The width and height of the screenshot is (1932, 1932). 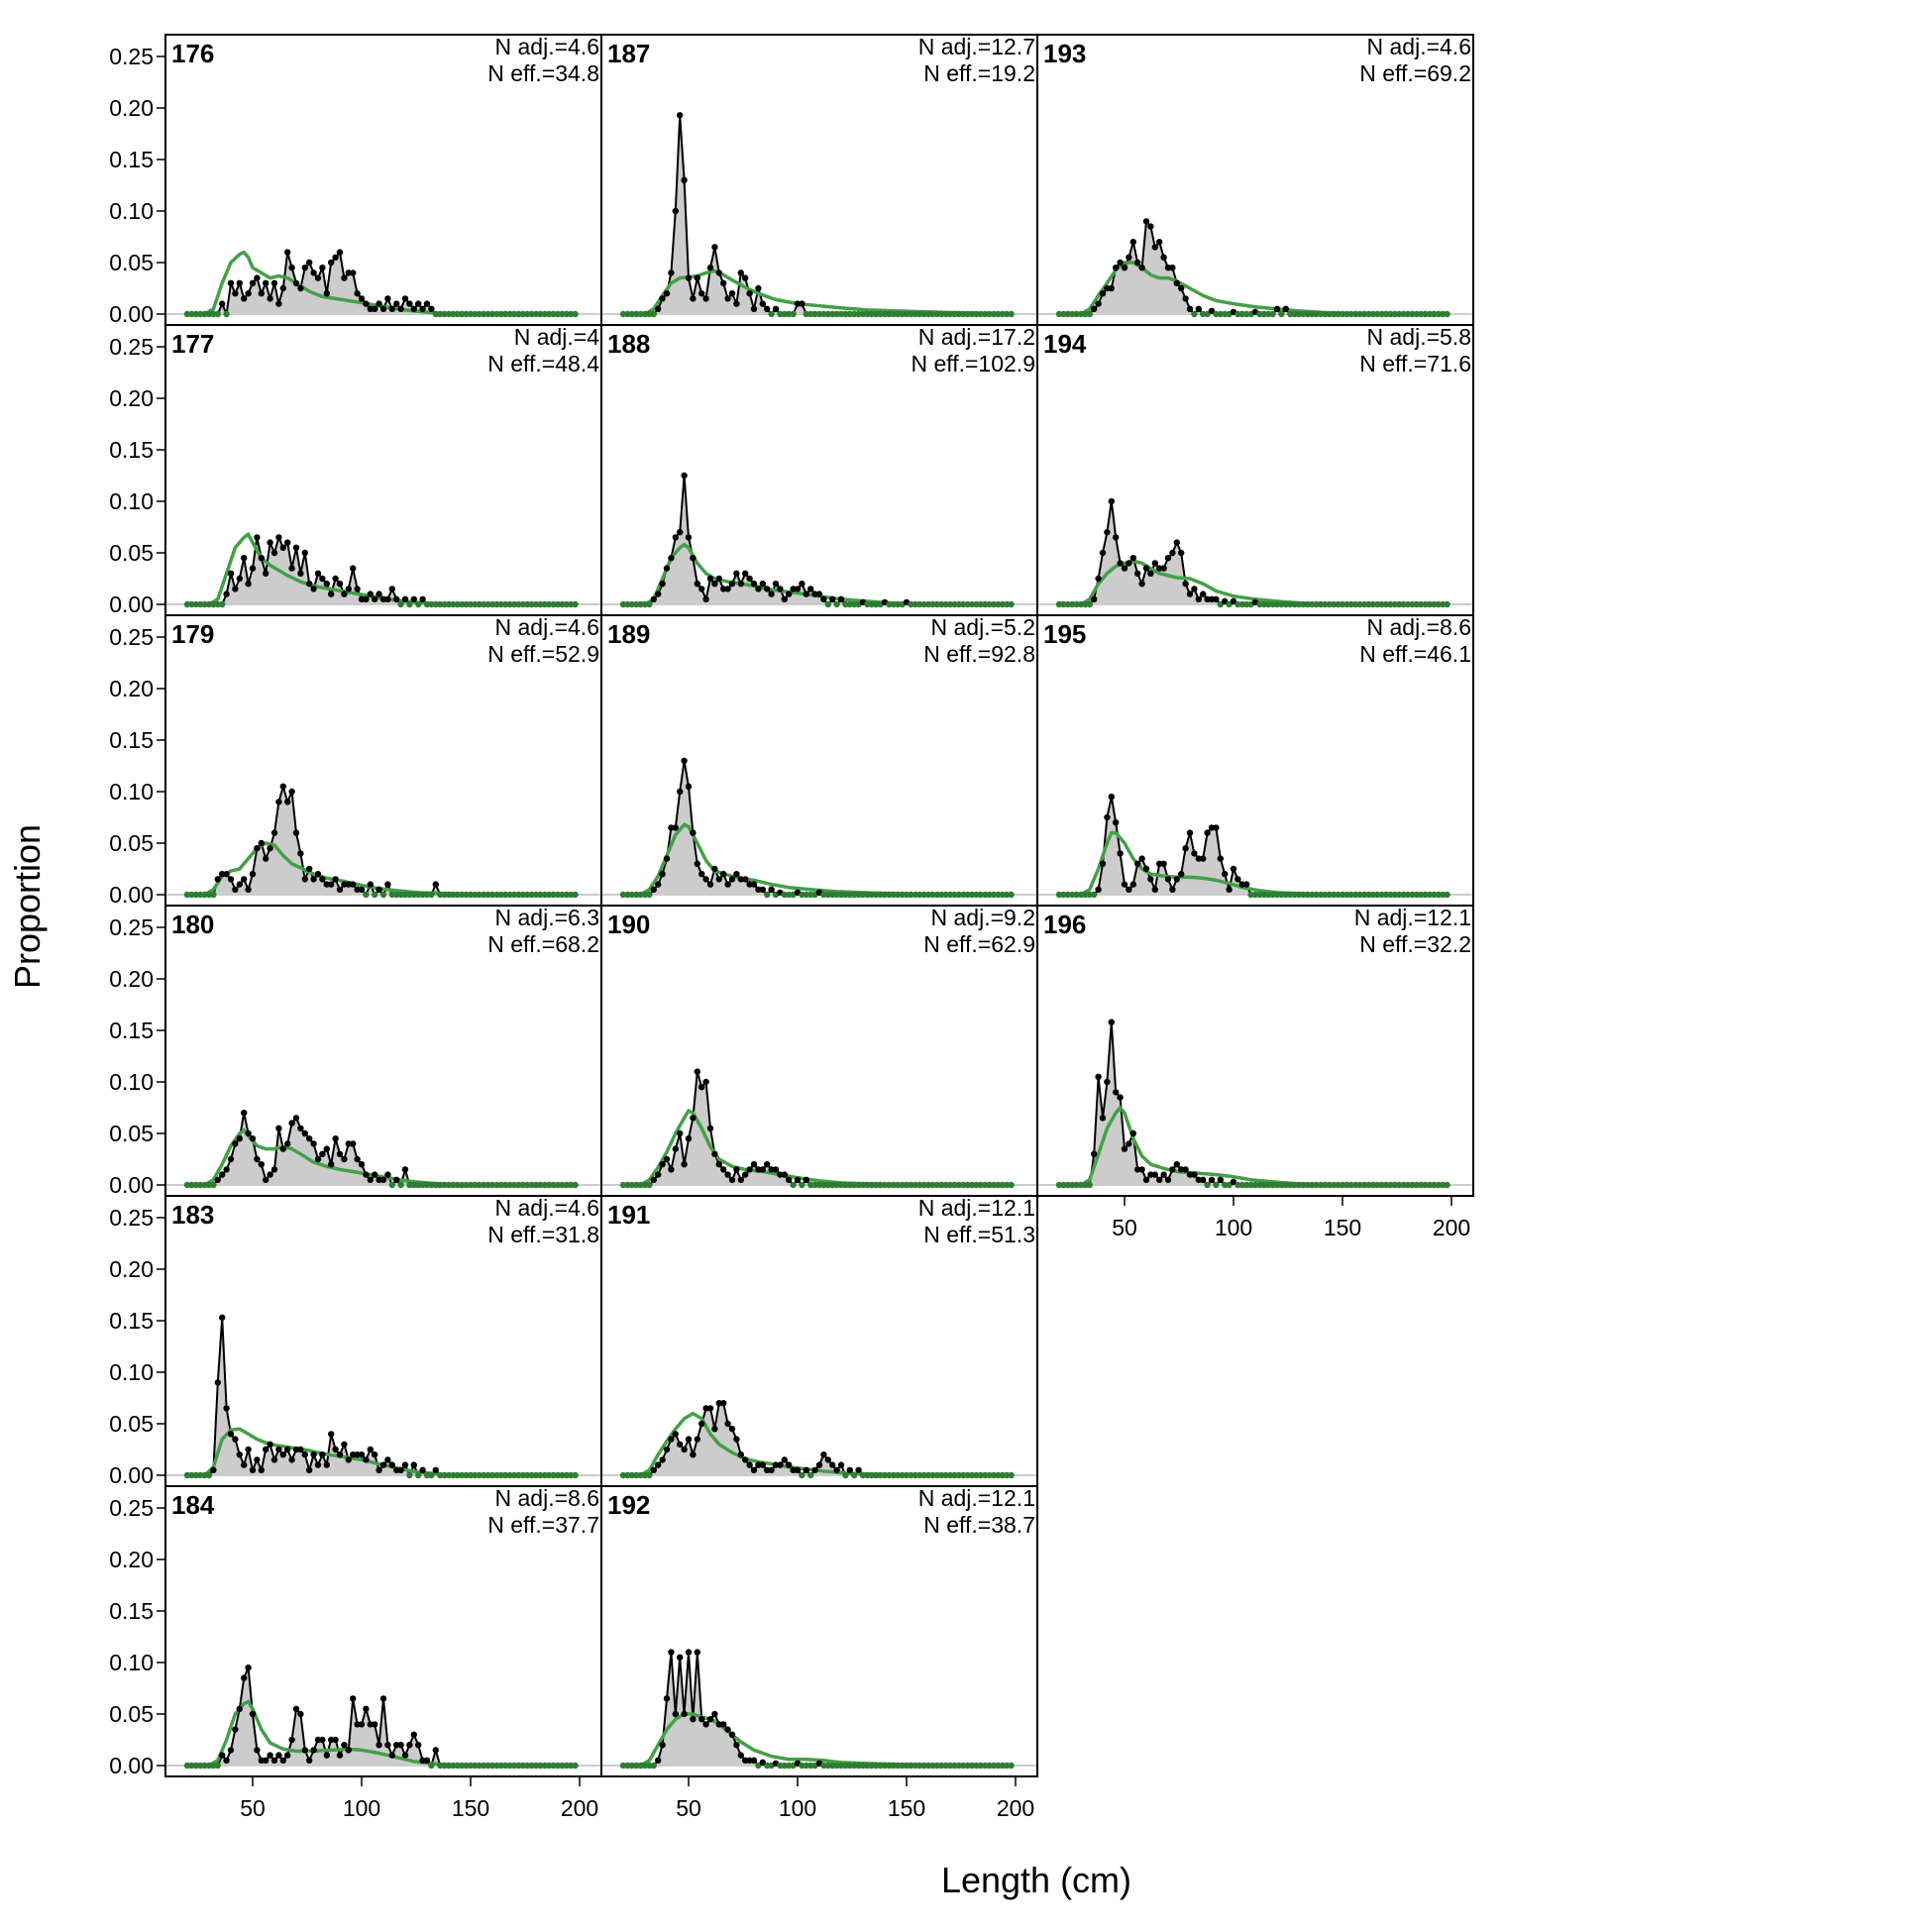 I want to click on x-tick-label: 200, so click(x=1451, y=1227).